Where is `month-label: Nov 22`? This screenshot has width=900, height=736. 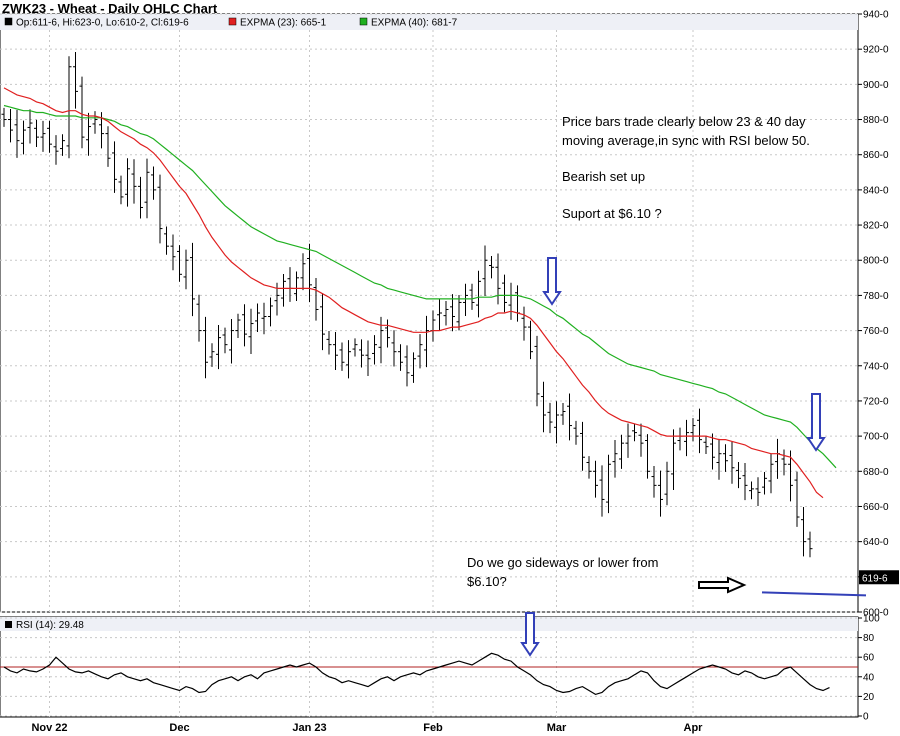
month-label: Nov 22 is located at coordinates (49, 728).